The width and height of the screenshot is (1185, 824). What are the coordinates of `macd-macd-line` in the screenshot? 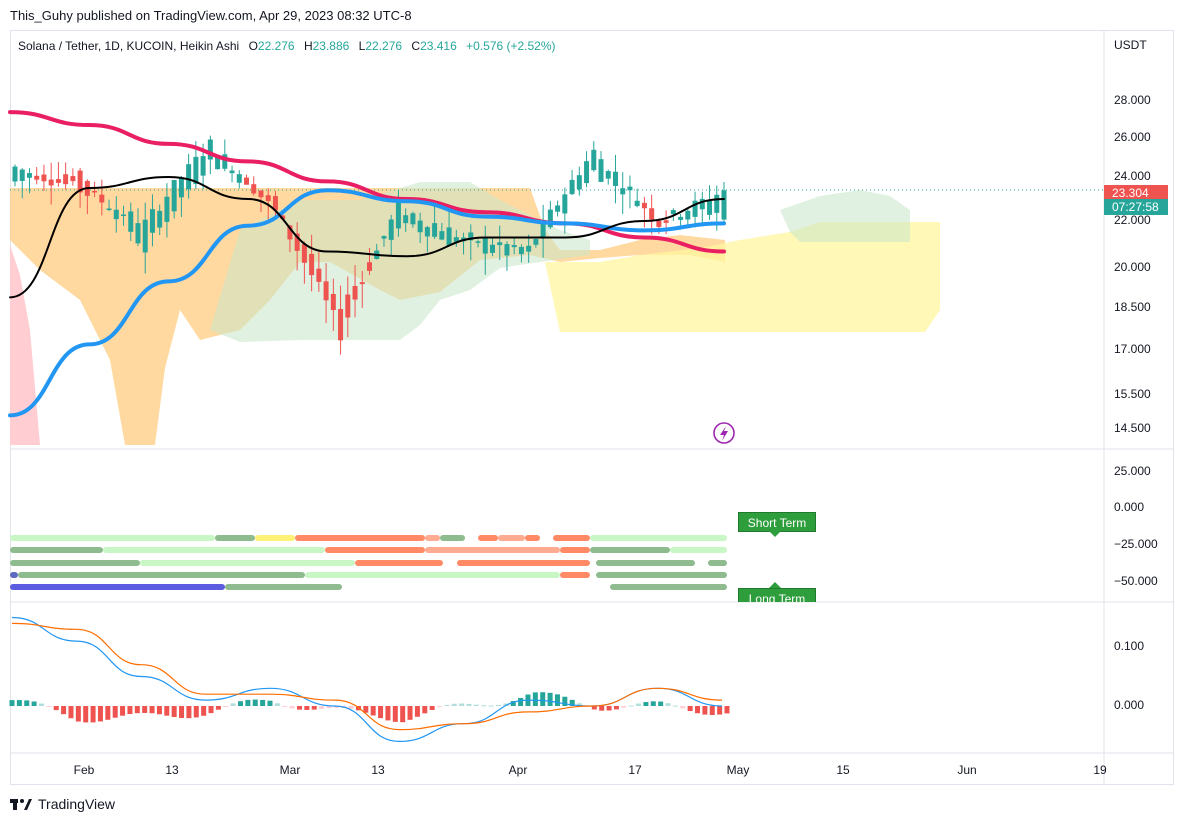 It's located at (367, 679).